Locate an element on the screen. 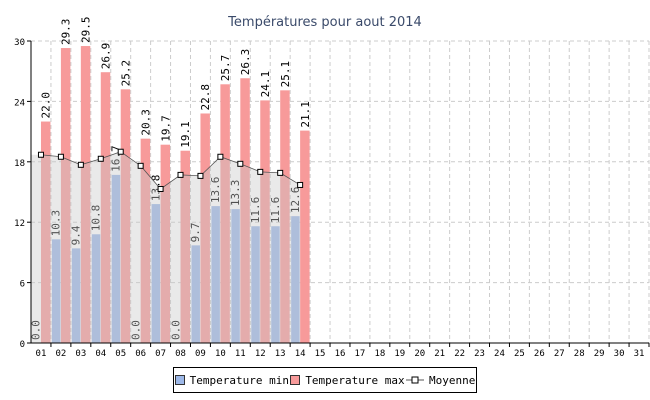 This screenshot has height=400, width=650. bar-max-label: 26.3 is located at coordinates (245, 62).